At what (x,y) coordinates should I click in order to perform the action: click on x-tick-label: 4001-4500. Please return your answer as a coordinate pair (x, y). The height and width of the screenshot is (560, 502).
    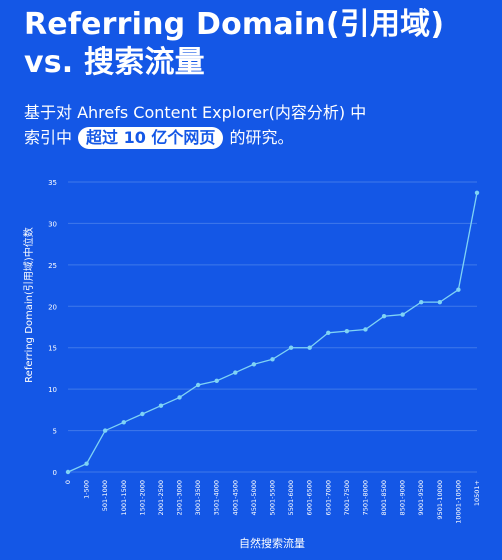
    Looking at the image, I should click on (235, 497).